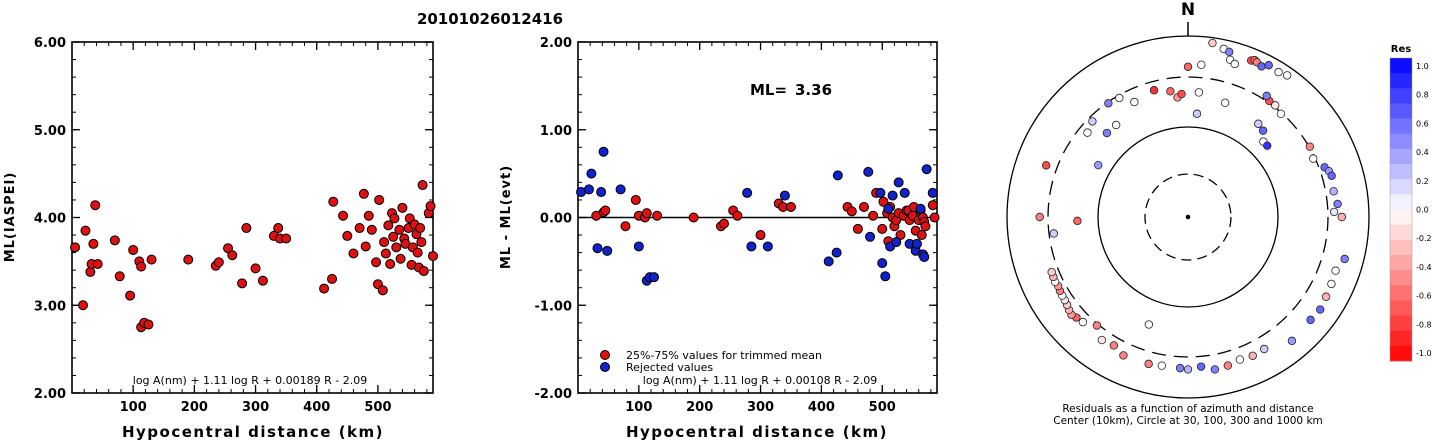 Image resolution: width=1437 pixels, height=445 pixels. Describe the element at coordinates (556, 43) in the screenshot. I see `y-tick-label: 2.00` at that location.